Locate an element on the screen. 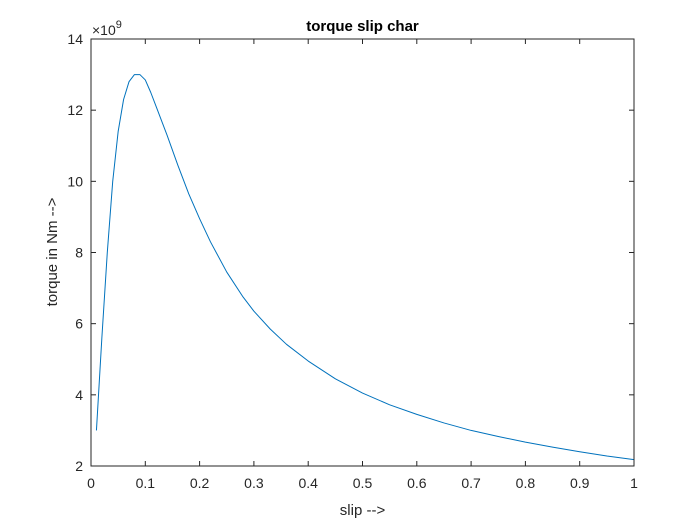  x-tick-label: 0 is located at coordinates (91, 483).